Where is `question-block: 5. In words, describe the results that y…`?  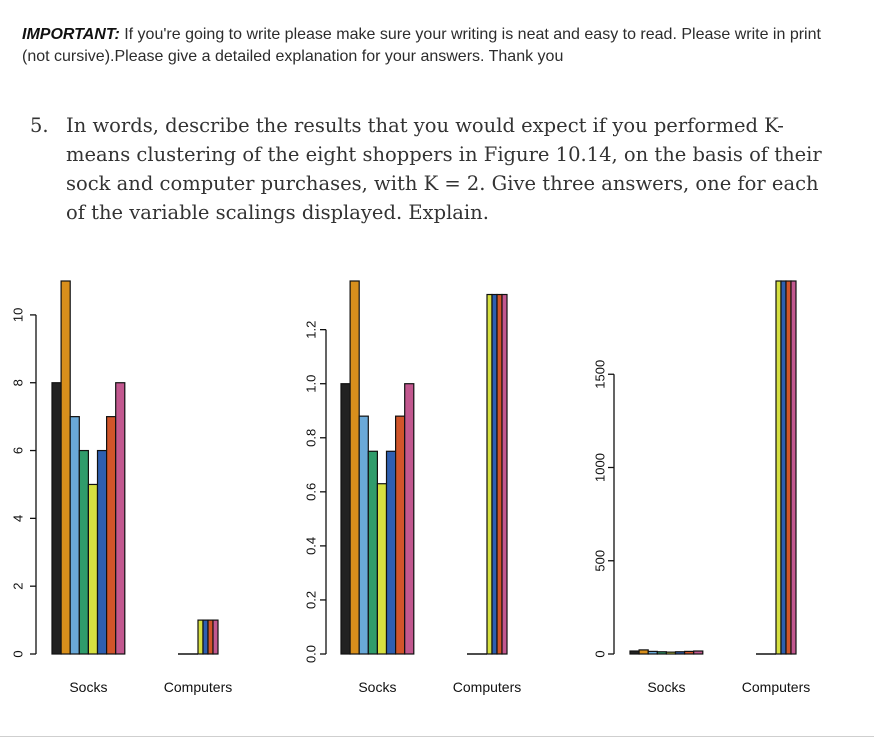
question-block: 5. In words, describe the results that y… is located at coordinates (430, 169).